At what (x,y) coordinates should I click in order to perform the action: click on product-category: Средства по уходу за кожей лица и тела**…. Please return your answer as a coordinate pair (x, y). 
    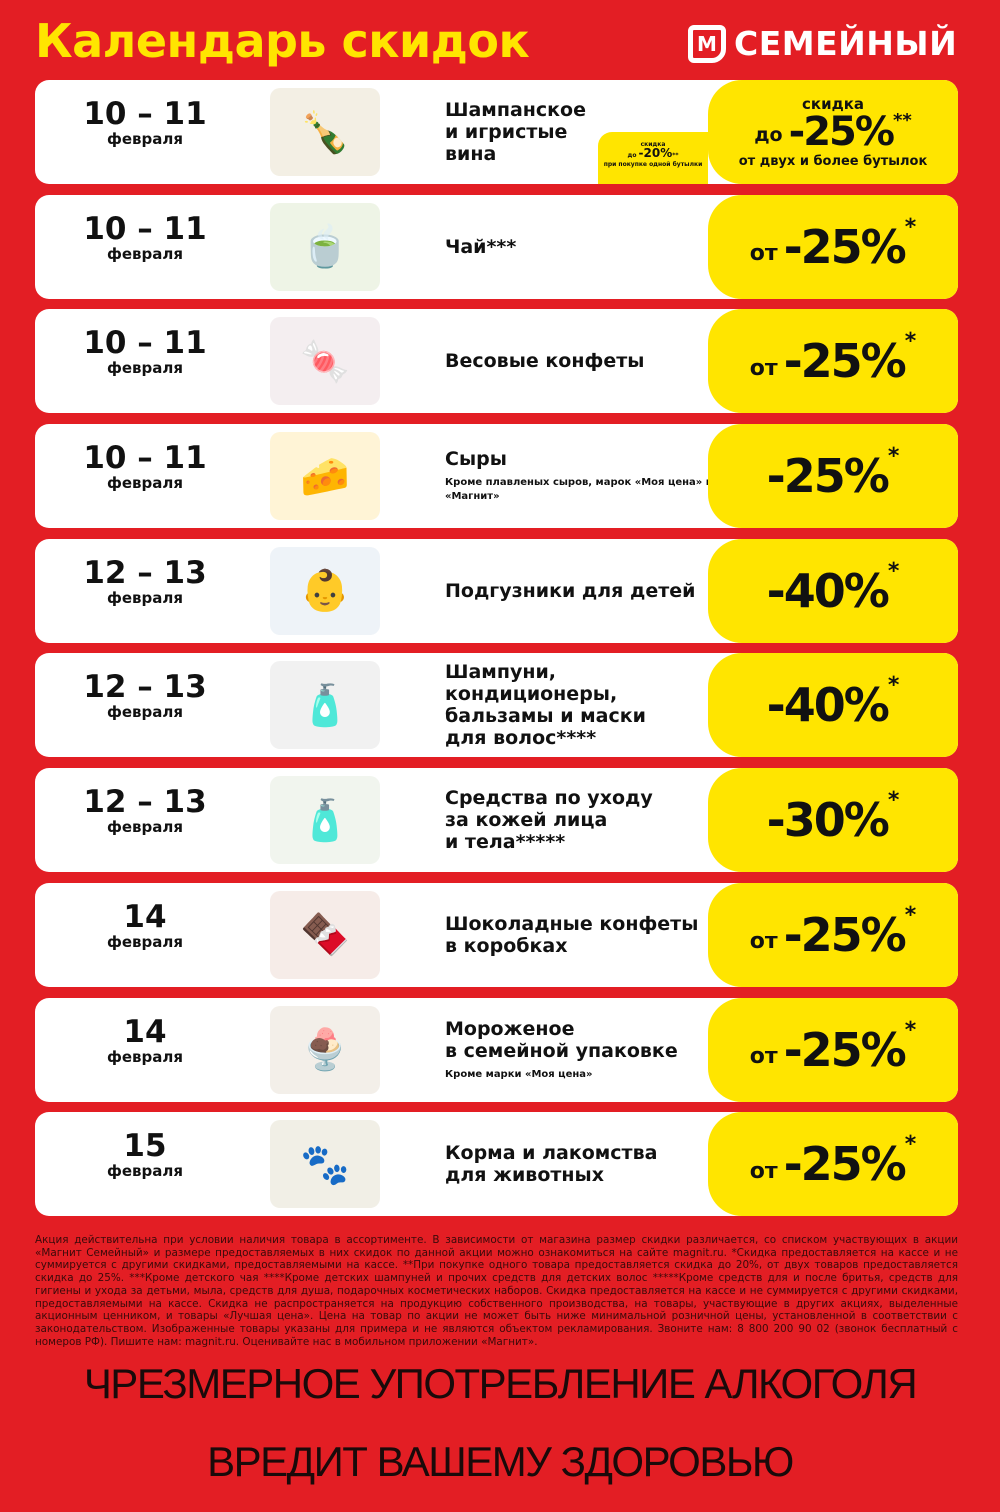
    Looking at the image, I should click on (580, 820).